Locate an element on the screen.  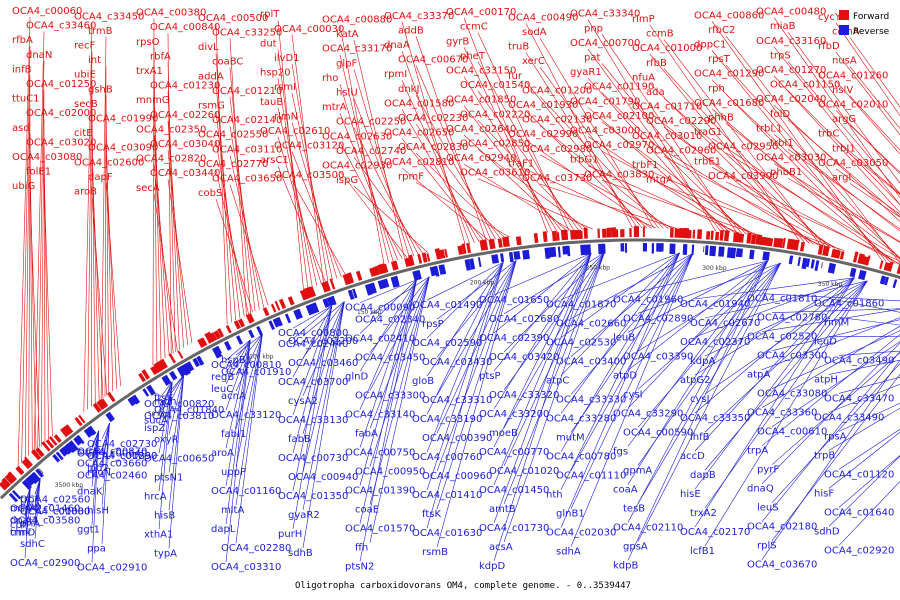
forward-gene-label: argG is located at coordinates (844, 119).